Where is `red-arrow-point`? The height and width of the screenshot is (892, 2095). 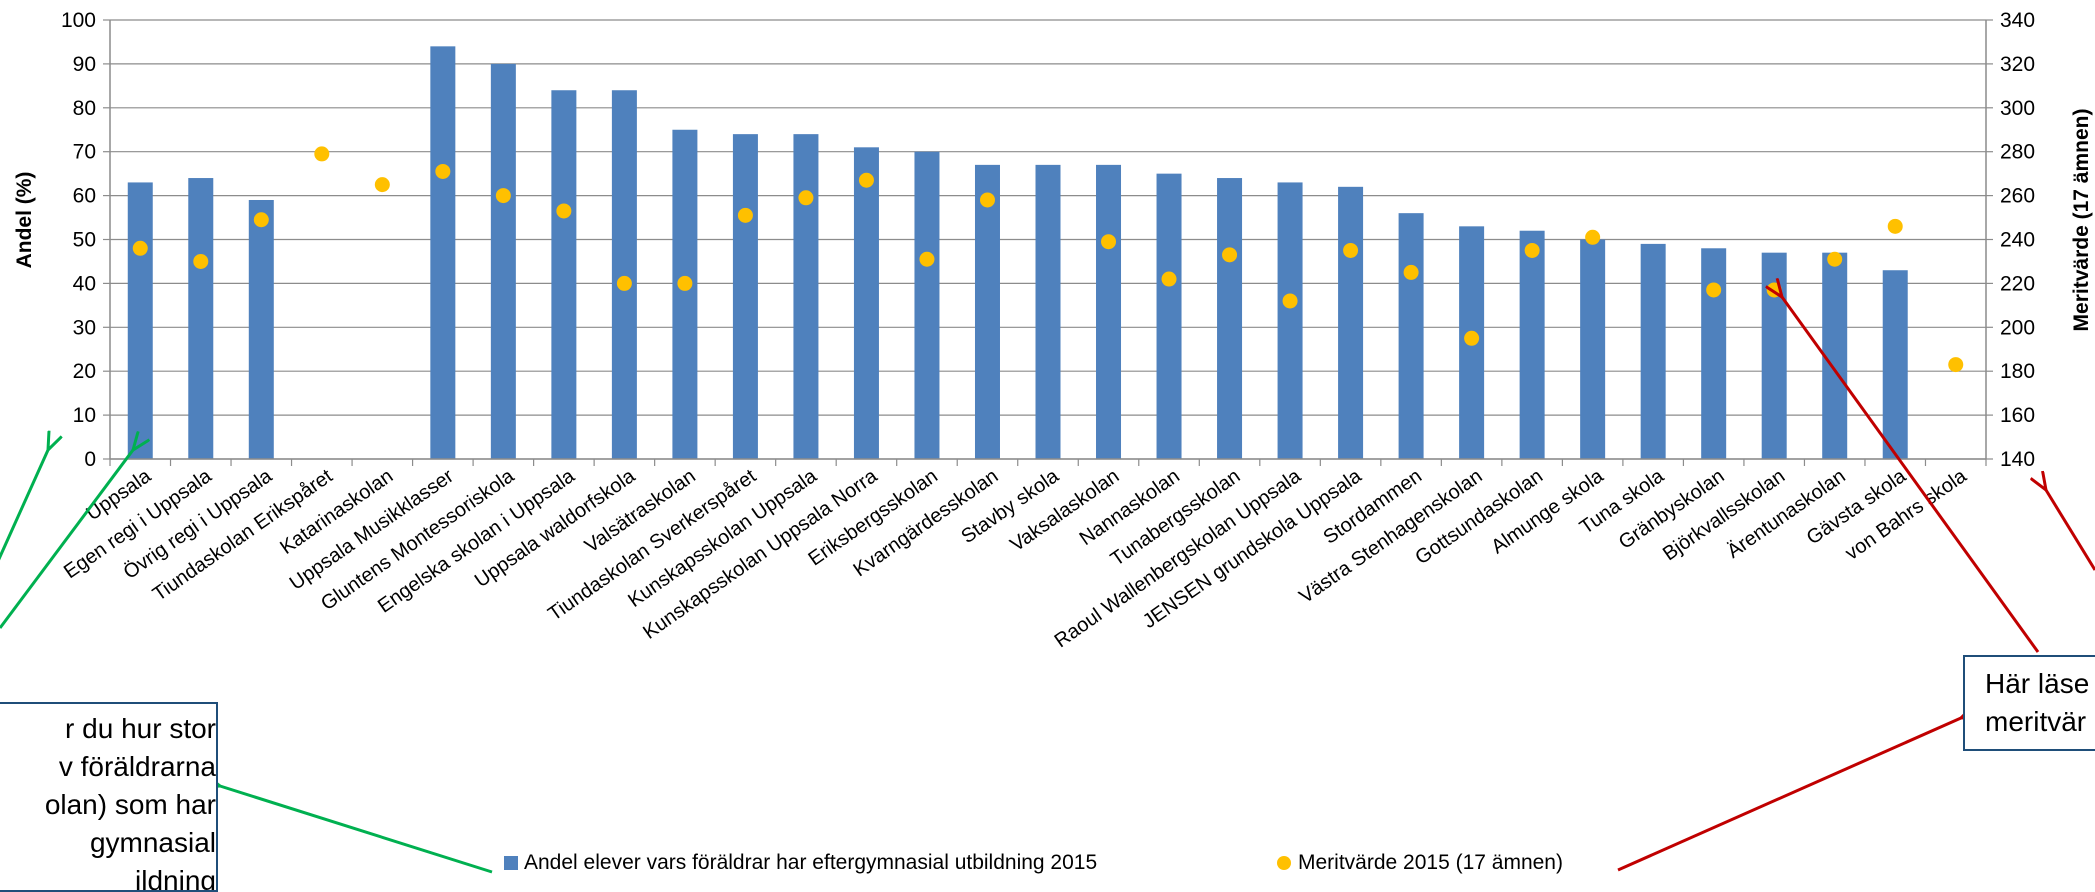 red-arrow-point is located at coordinates (1911, 475).